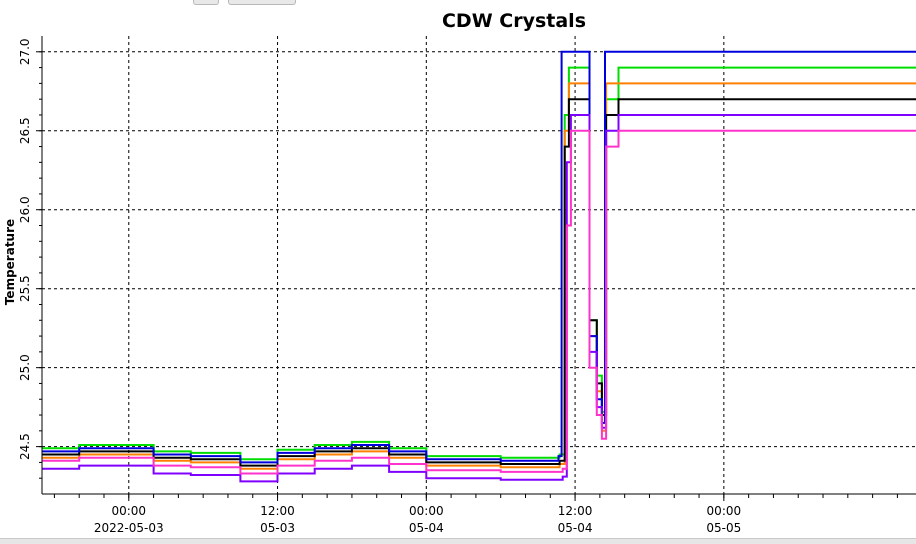 This screenshot has width=916, height=544. I want to click on y-tick-label: 25.5, so click(25, 288).